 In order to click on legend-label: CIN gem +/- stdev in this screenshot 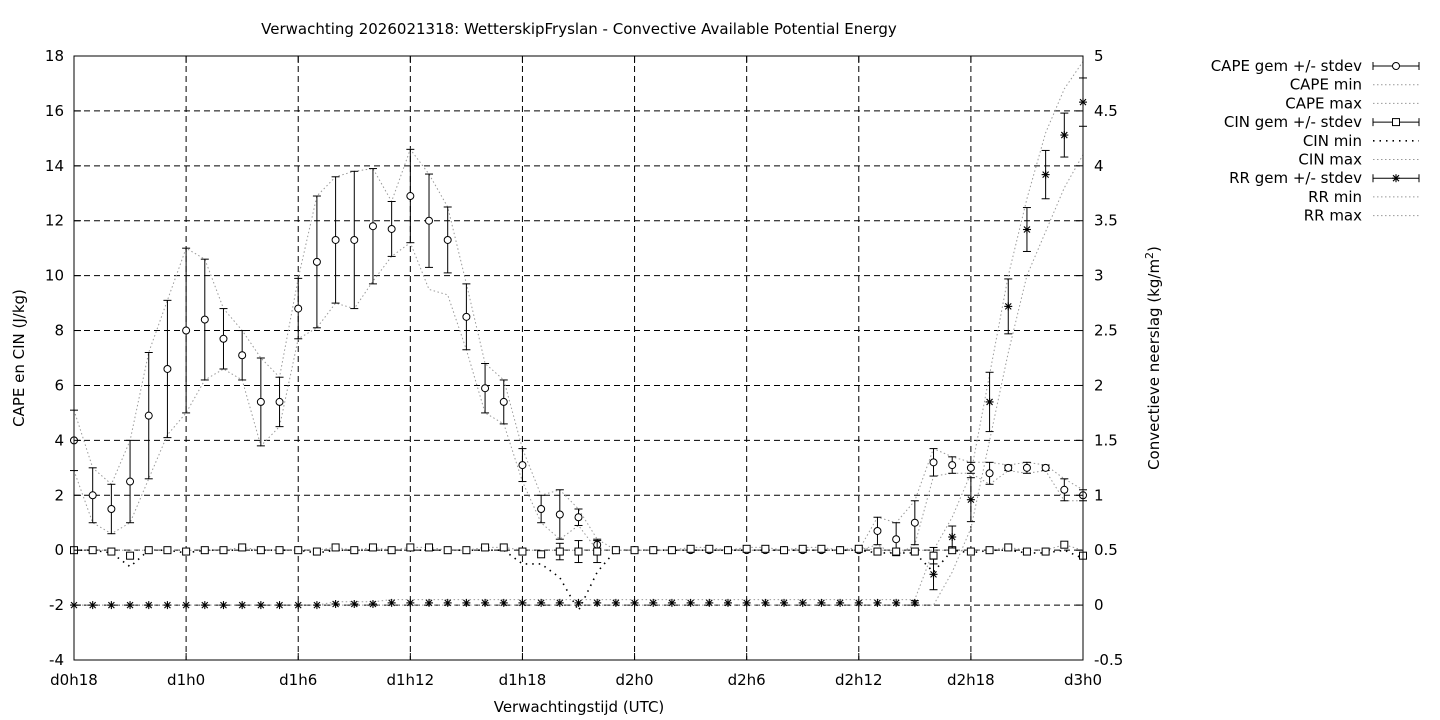, I will do `click(1293, 122)`.